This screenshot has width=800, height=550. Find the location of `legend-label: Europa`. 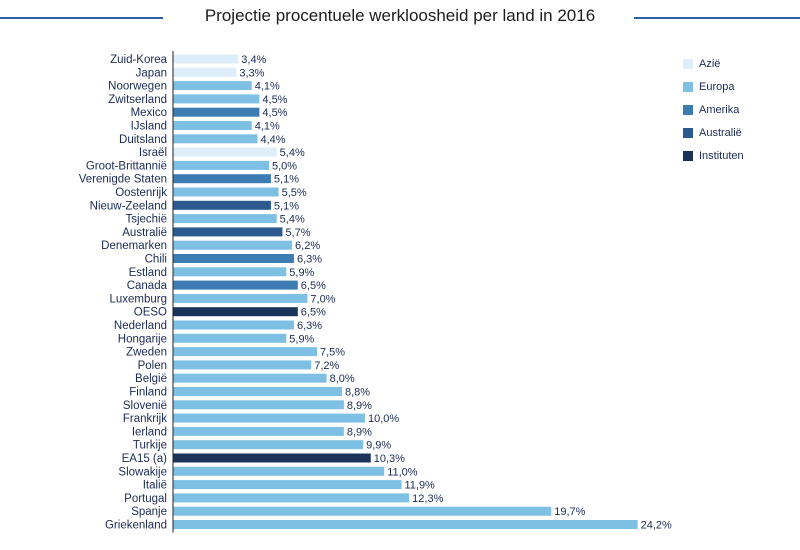

legend-label: Europa is located at coordinates (717, 87).